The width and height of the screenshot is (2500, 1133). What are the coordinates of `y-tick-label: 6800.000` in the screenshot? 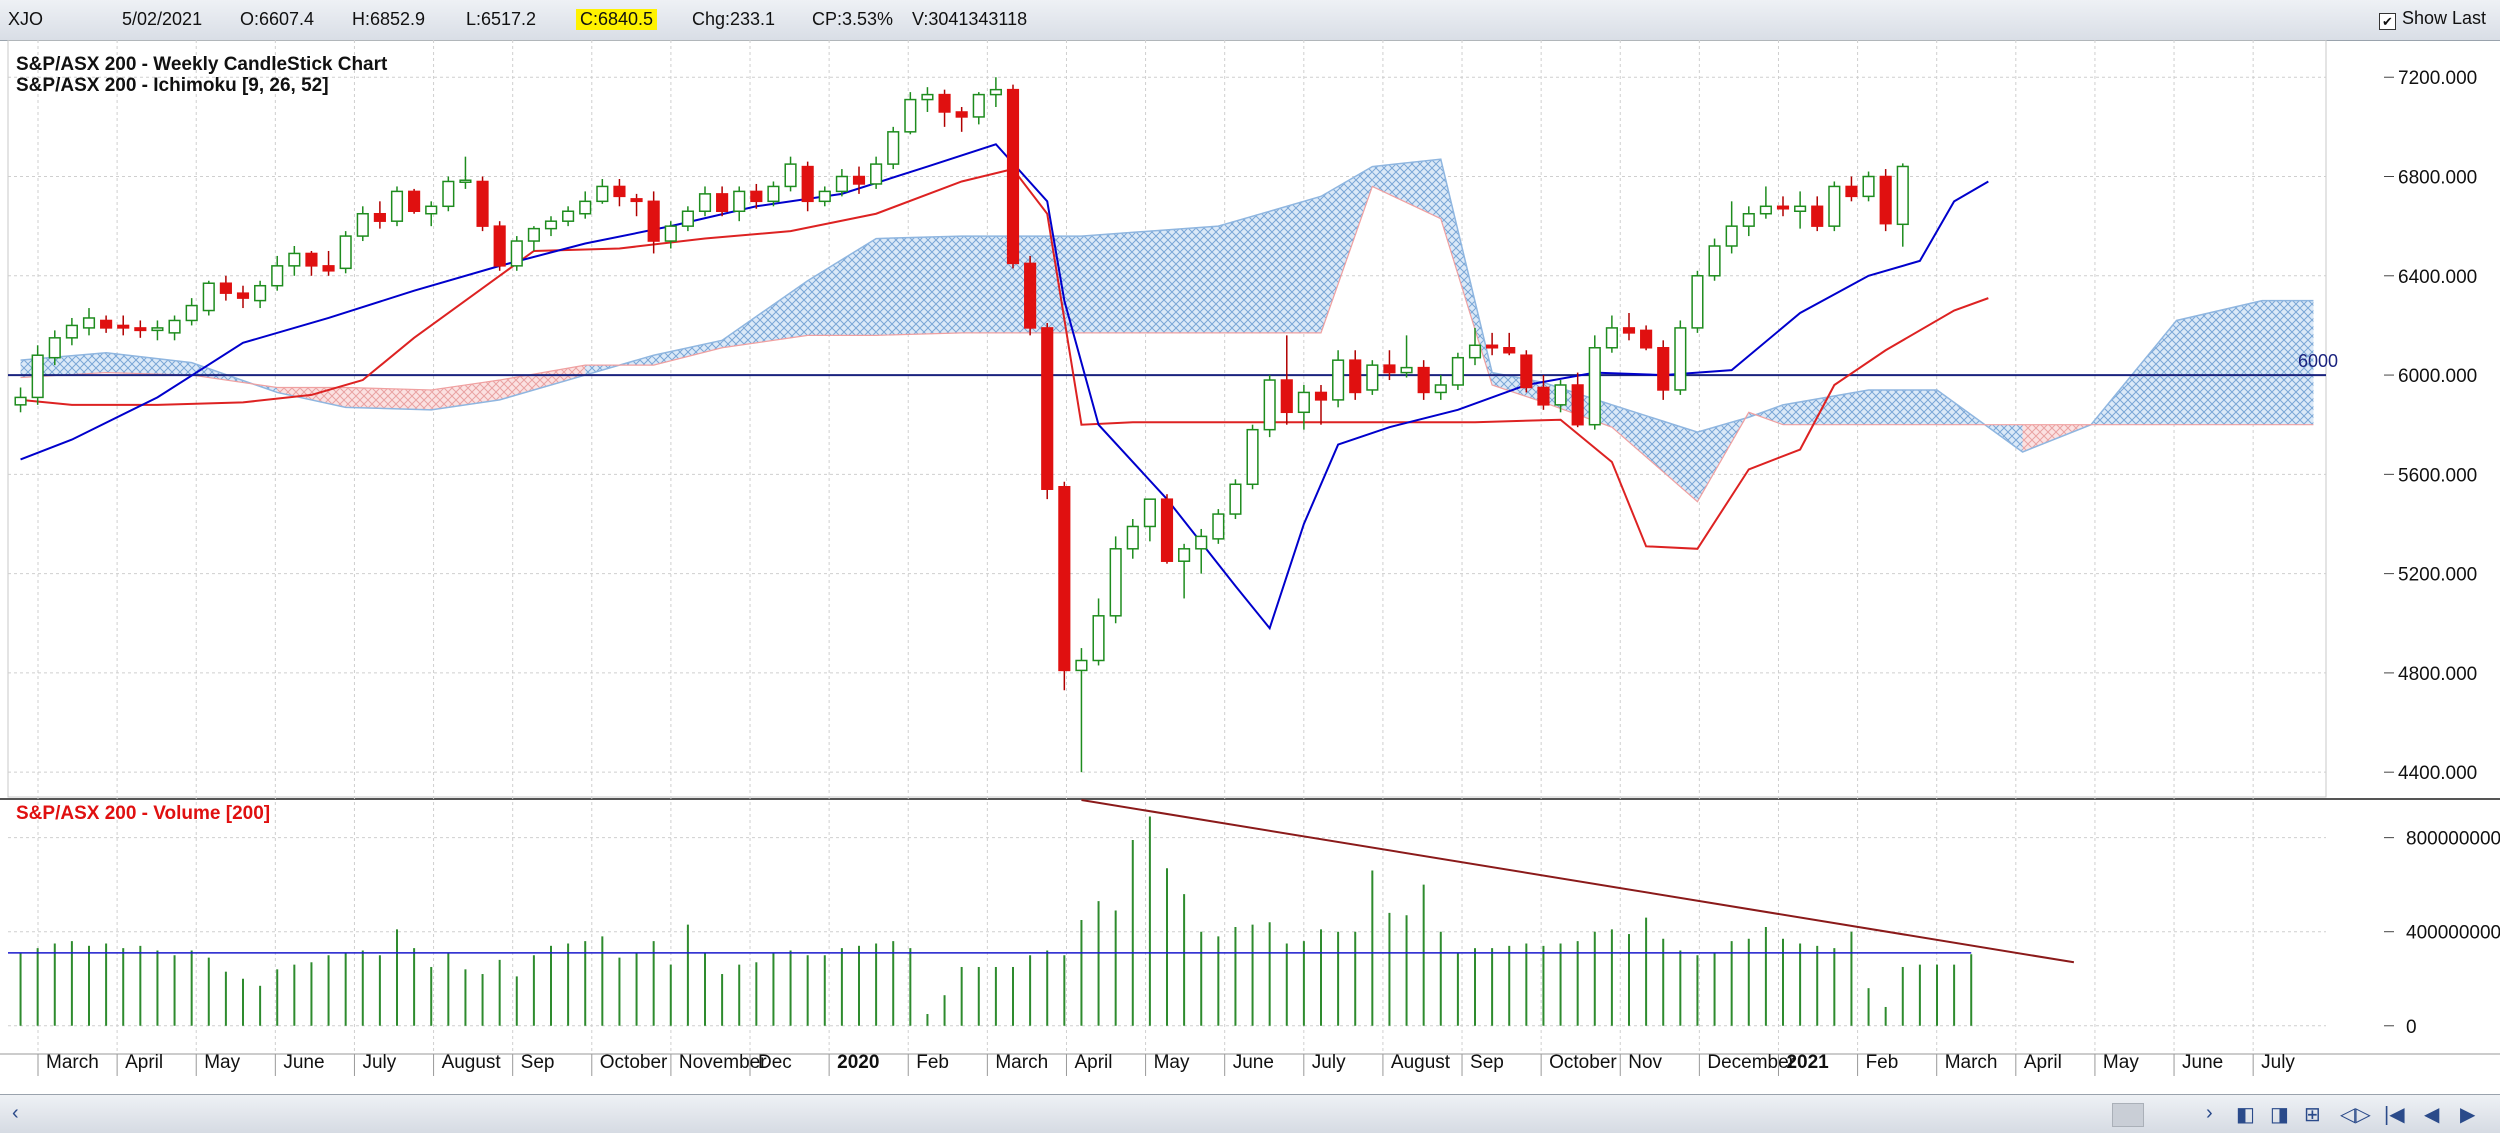 It's located at (2437, 178).